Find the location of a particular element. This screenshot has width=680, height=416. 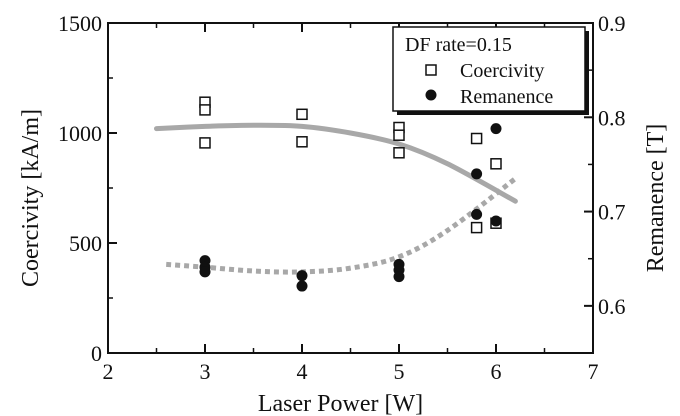

x-tick-label: 3 is located at coordinates (205, 371).